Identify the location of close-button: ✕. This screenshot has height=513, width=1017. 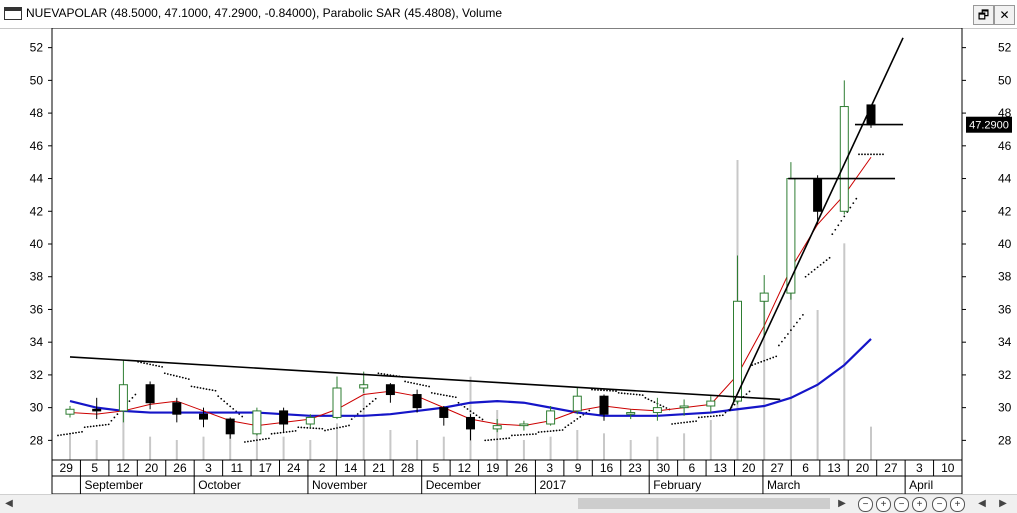
(1004, 15).